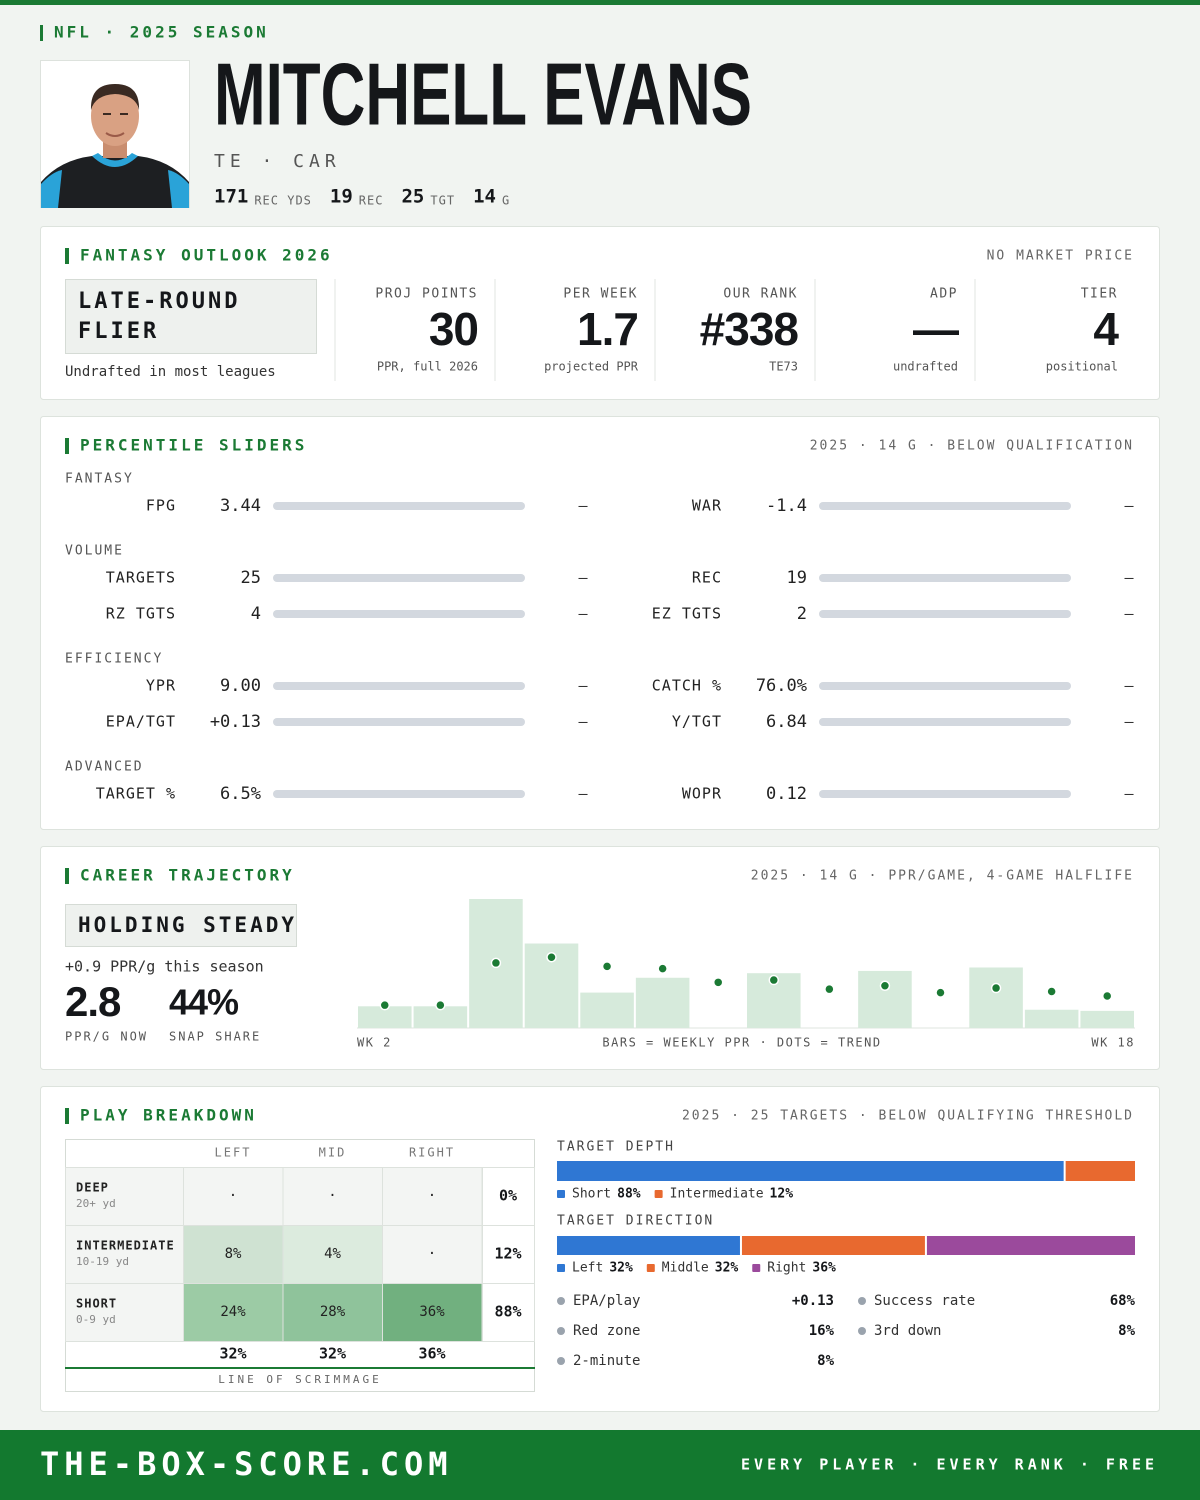 This screenshot has height=1500, width=1200. What do you see at coordinates (635, 1221) in the screenshot?
I see `bar-title: TARGET DIRECTION` at bounding box center [635, 1221].